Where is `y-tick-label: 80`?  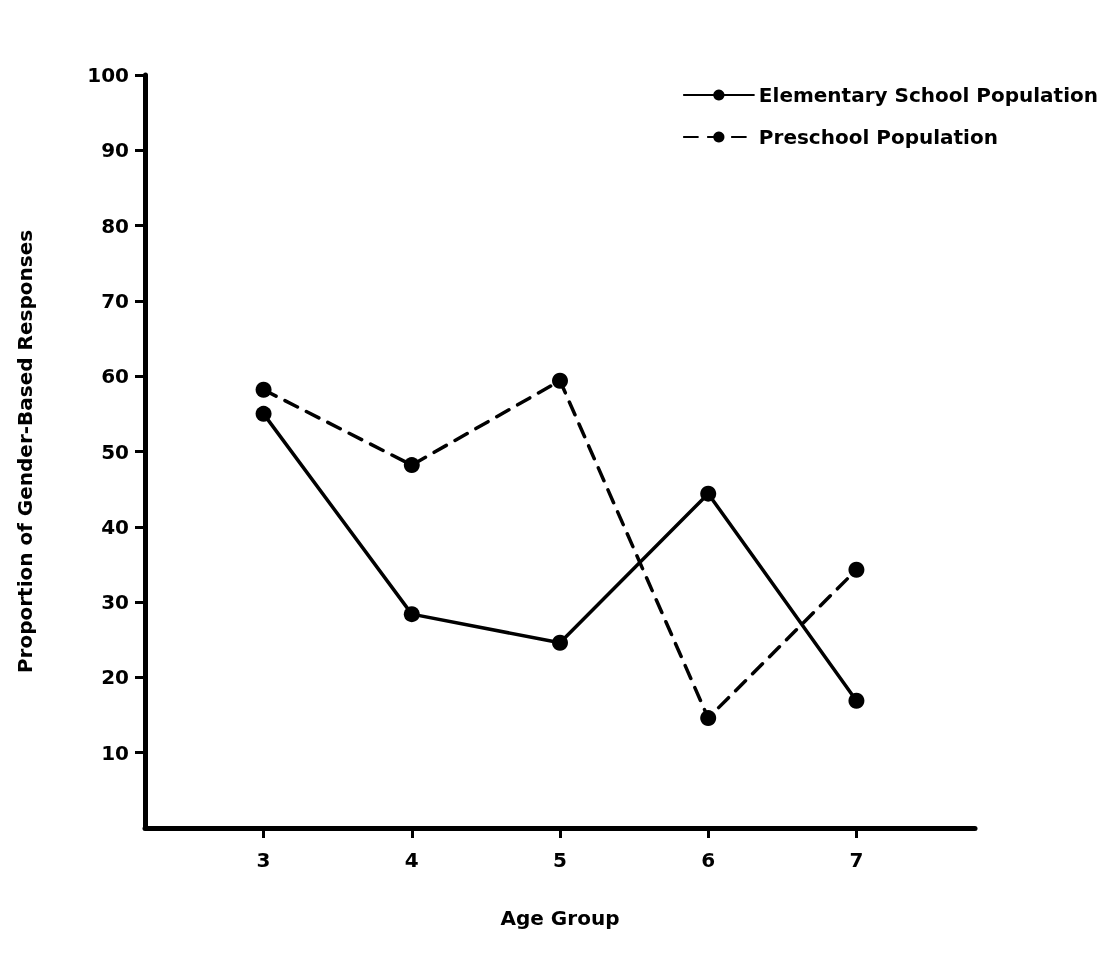 y-tick-label: 80 is located at coordinates (115, 225).